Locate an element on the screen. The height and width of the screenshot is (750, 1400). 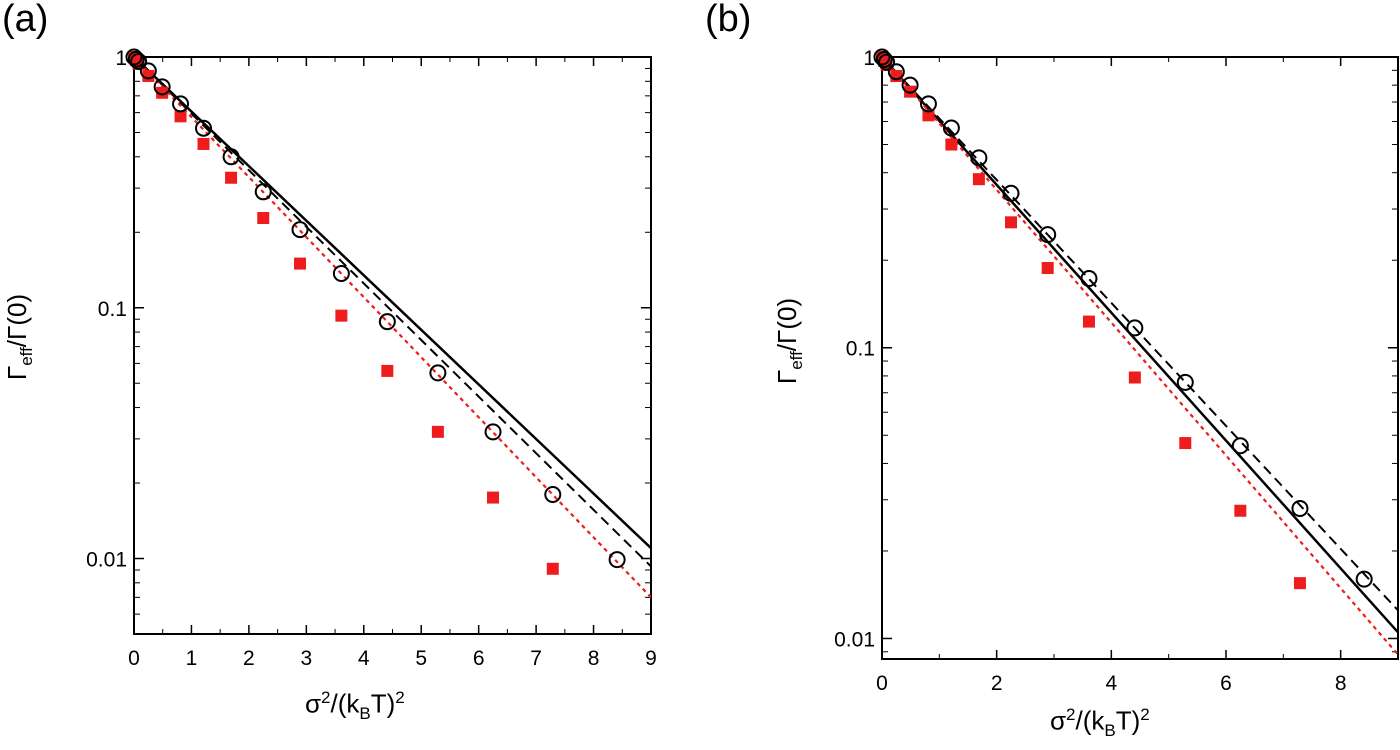
panel-b-x-tick-label: 2 is located at coordinates (997, 683).